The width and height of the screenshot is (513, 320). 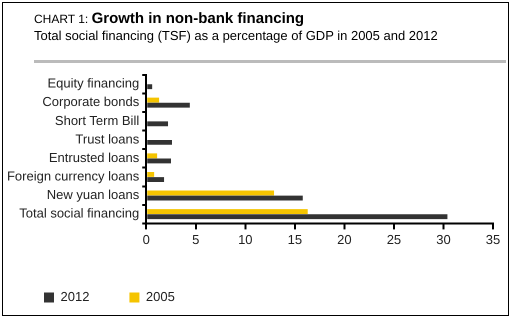 What do you see at coordinates (295, 239) in the screenshot?
I see `x-tick-label: 15` at bounding box center [295, 239].